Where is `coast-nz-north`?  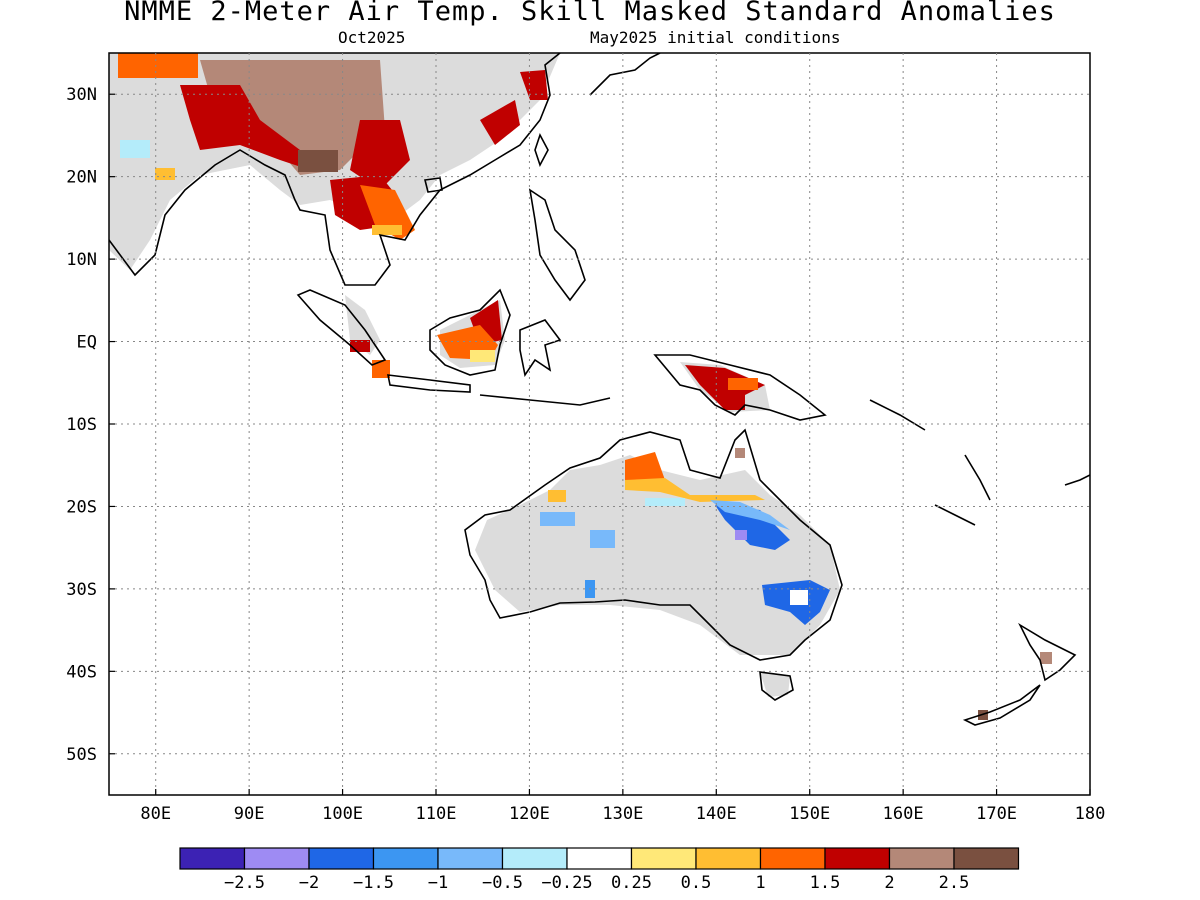 coast-nz-north is located at coordinates (1047, 652).